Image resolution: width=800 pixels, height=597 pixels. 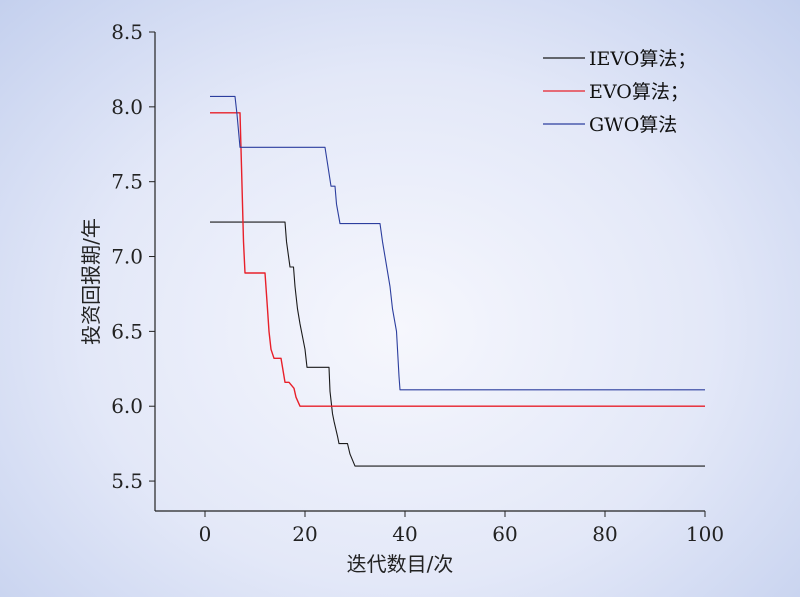 What do you see at coordinates (639, 92) in the screenshot?
I see `legend-label-2: EVO算法；` at bounding box center [639, 92].